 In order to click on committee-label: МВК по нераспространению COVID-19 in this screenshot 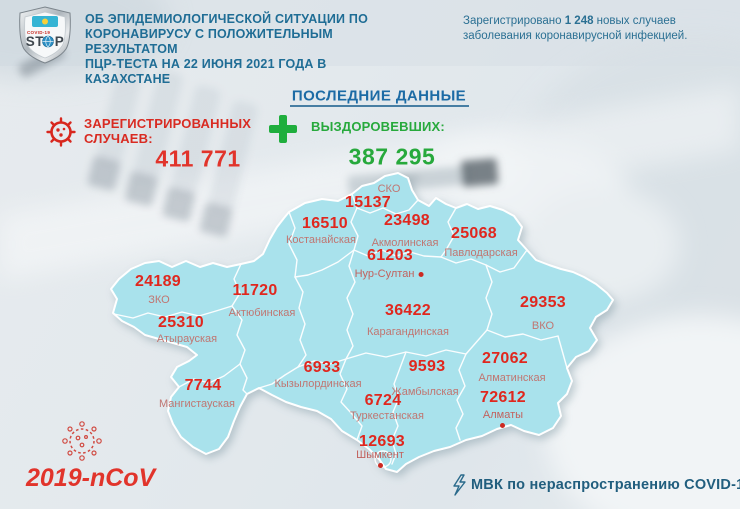, I will do `click(605, 485)`.